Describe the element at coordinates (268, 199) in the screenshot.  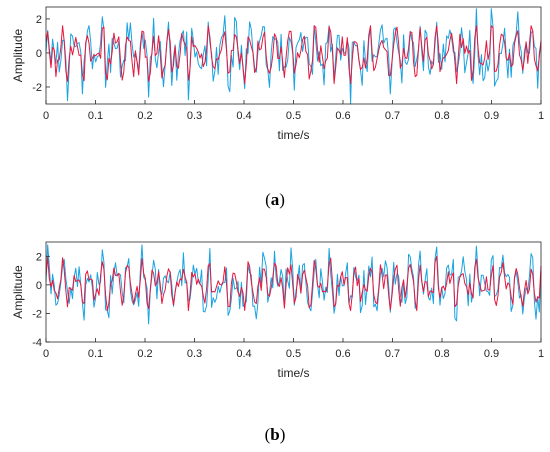
I see `caption-a-open: (` at that location.